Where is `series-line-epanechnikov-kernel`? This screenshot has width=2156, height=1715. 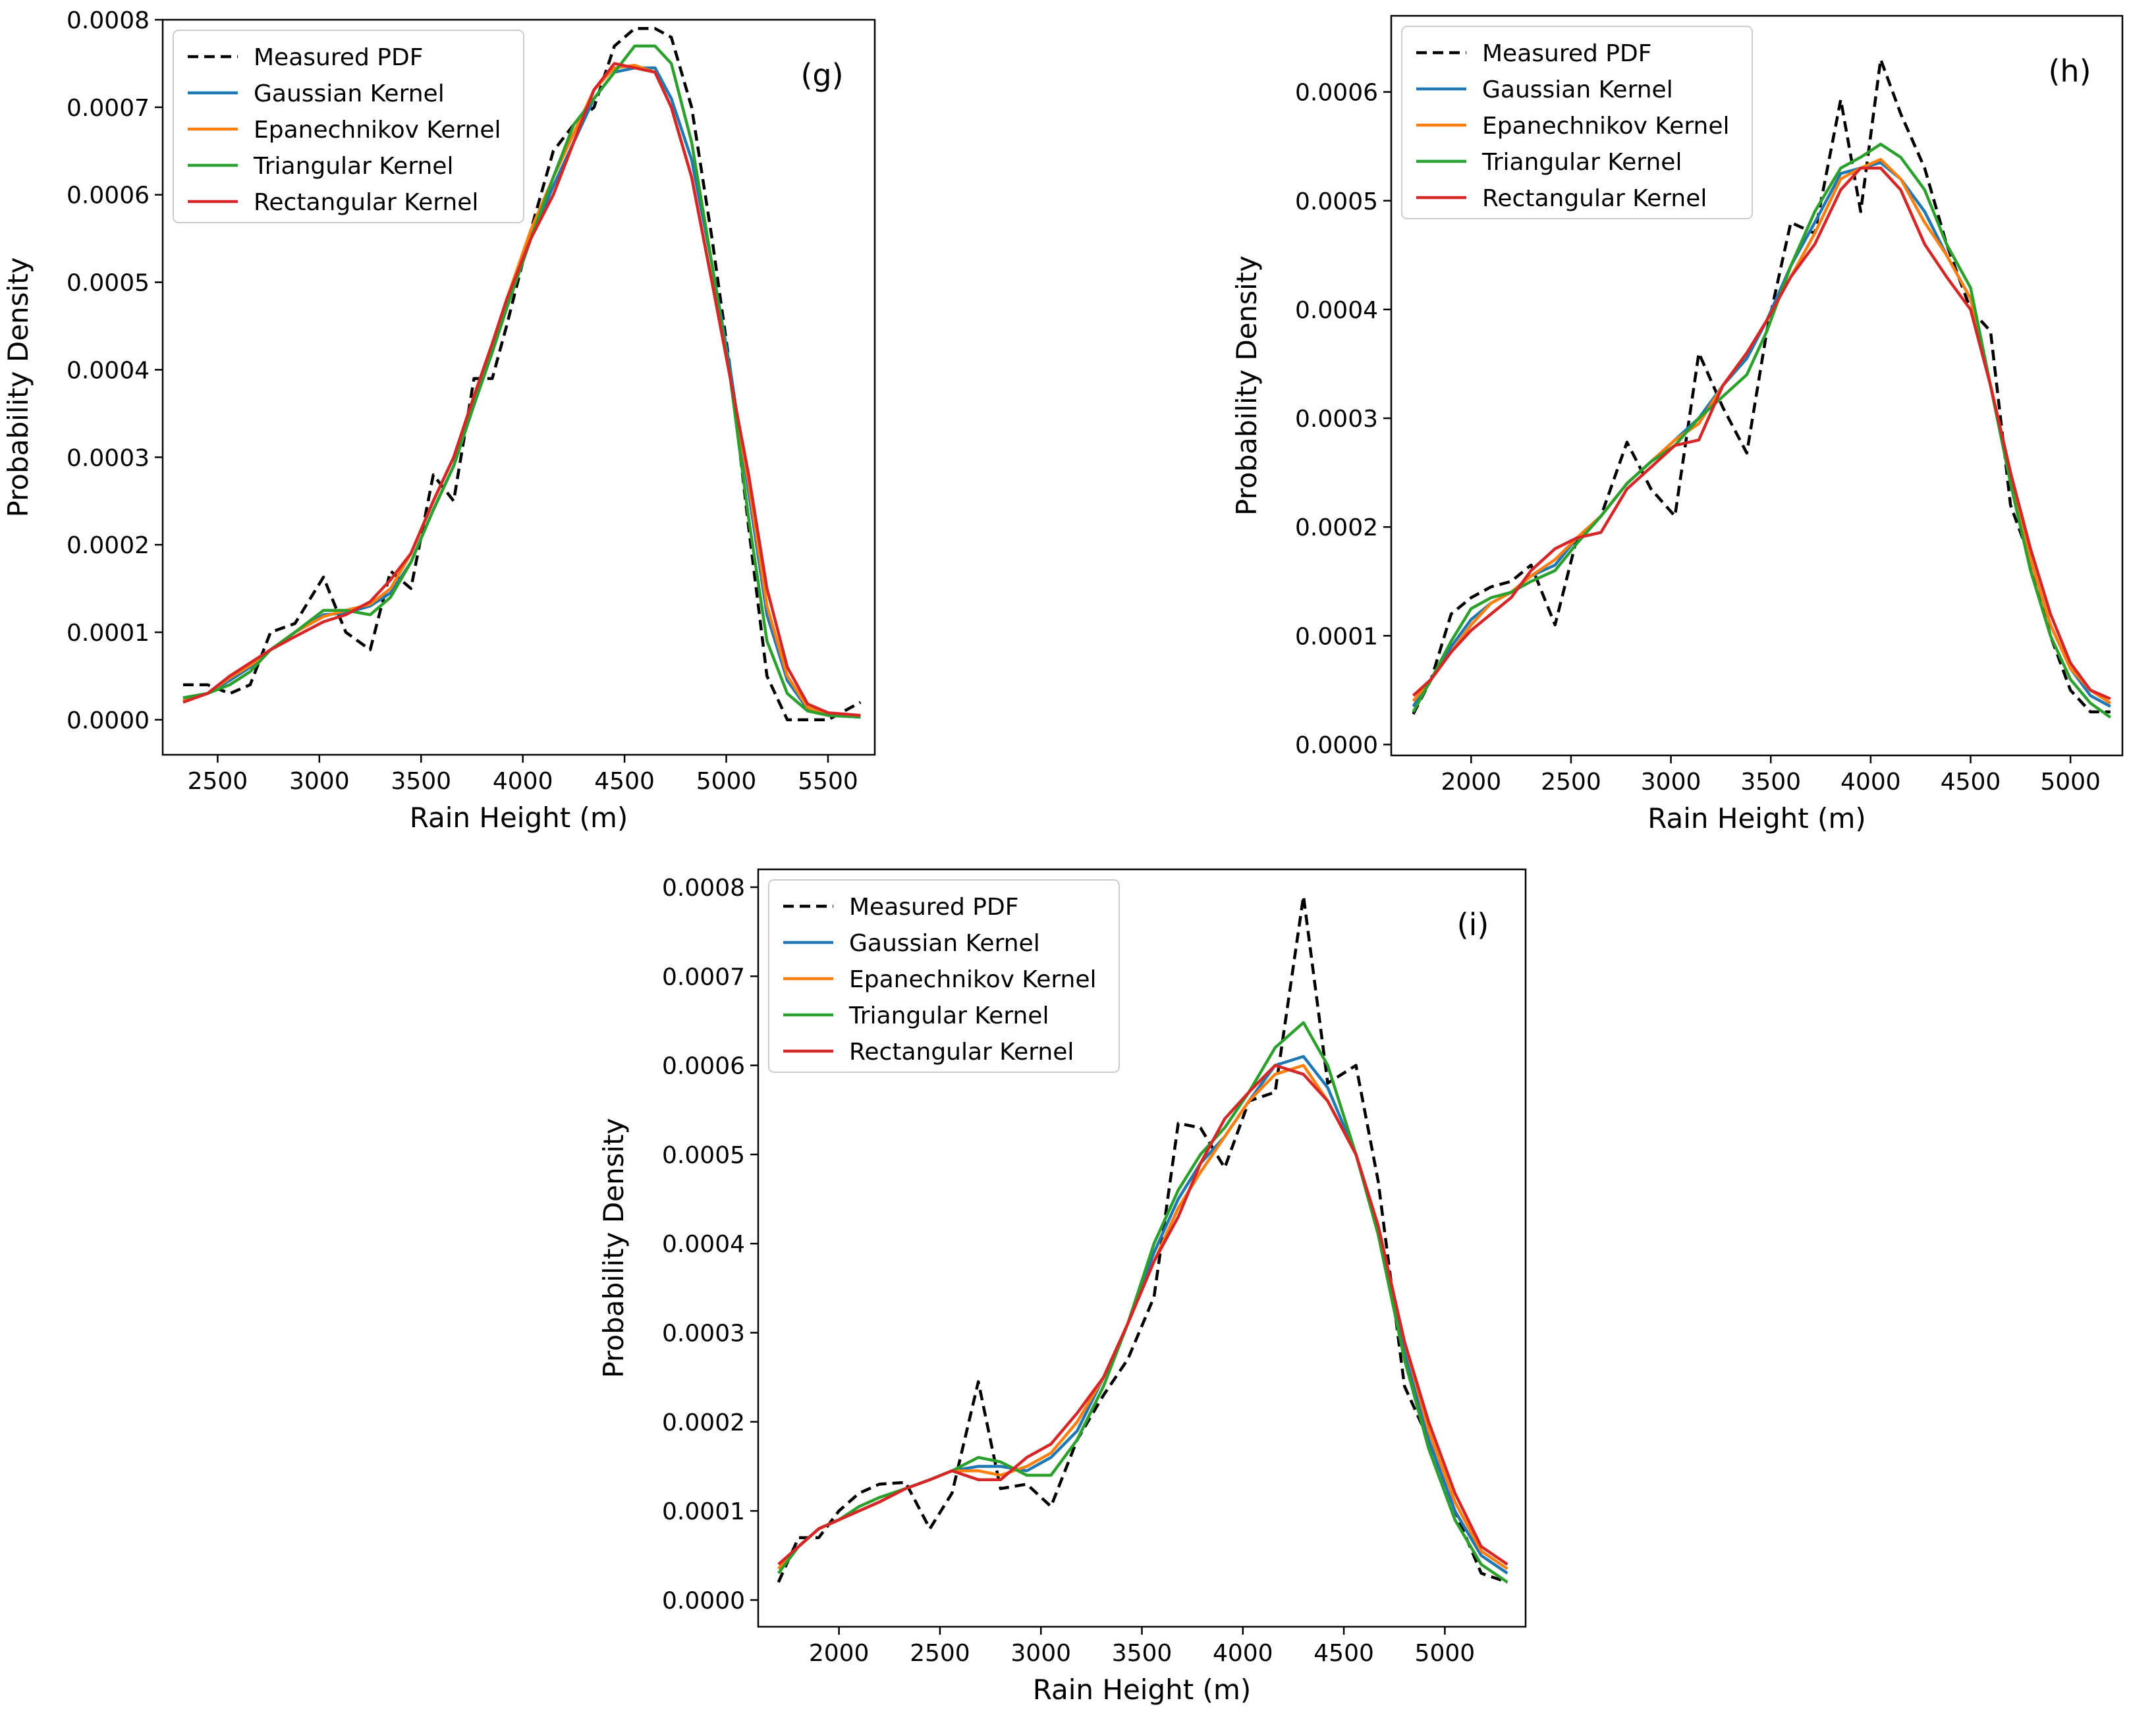 series-line-epanechnikov-kernel is located at coordinates (1762, 431).